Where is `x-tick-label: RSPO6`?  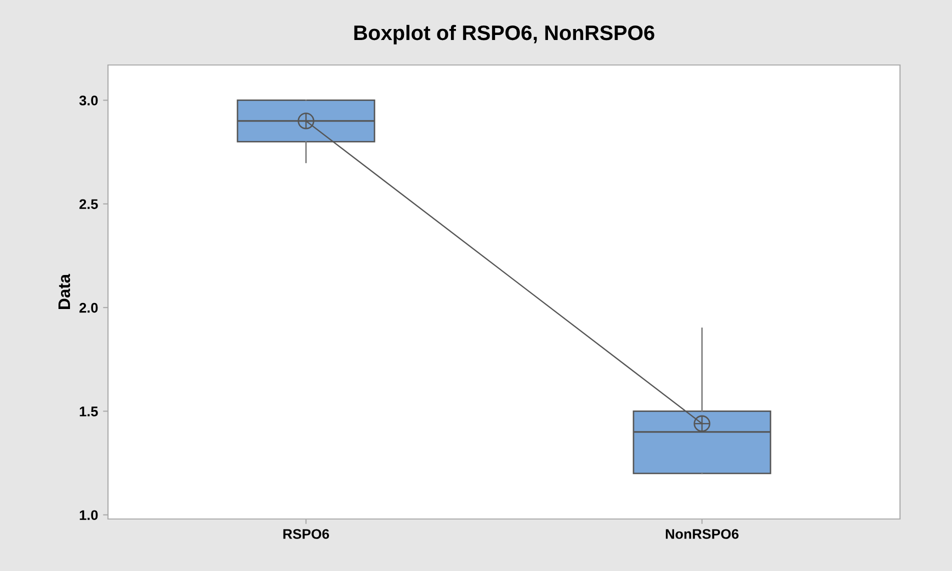 x-tick-label: RSPO6 is located at coordinates (306, 534).